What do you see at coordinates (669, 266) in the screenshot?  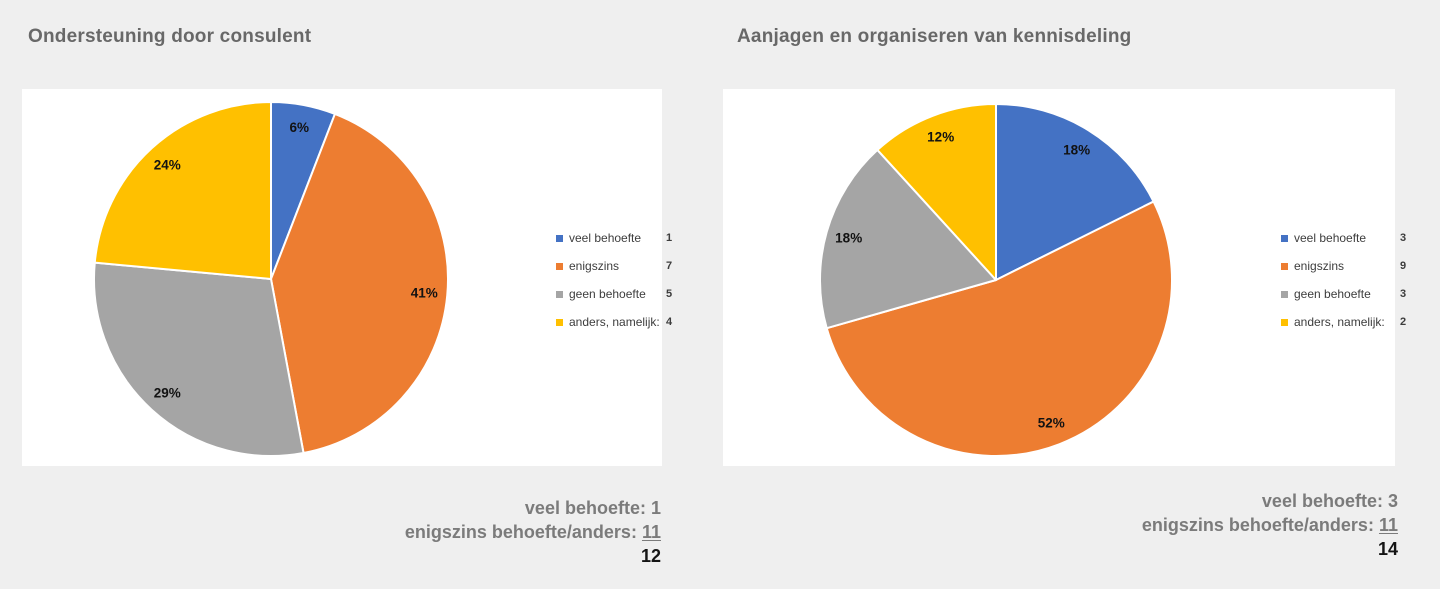 I see `legend-count: 7` at bounding box center [669, 266].